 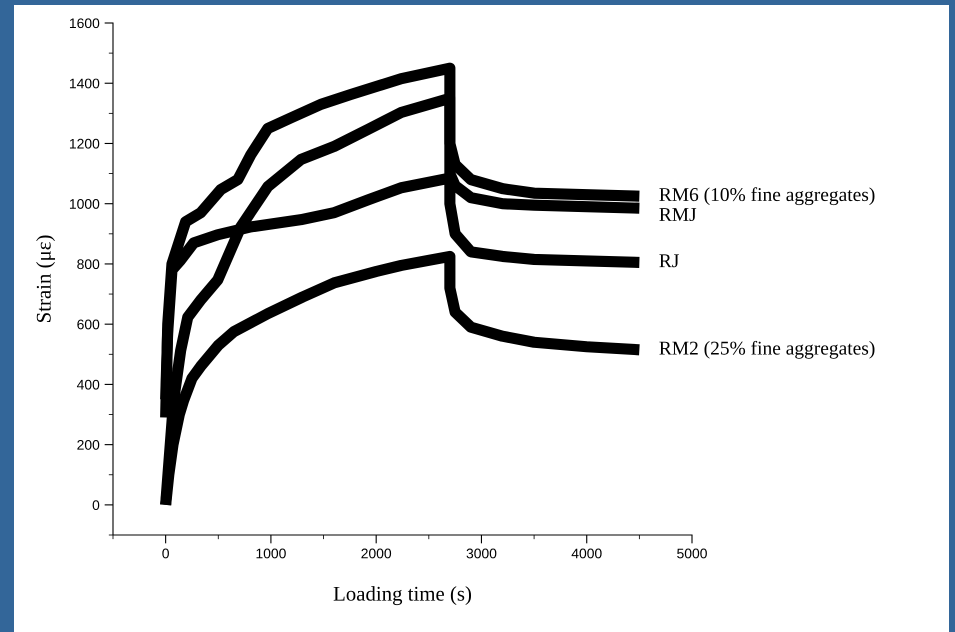 What do you see at coordinates (88, 445) in the screenshot?
I see `y-tick-label: 200` at bounding box center [88, 445].